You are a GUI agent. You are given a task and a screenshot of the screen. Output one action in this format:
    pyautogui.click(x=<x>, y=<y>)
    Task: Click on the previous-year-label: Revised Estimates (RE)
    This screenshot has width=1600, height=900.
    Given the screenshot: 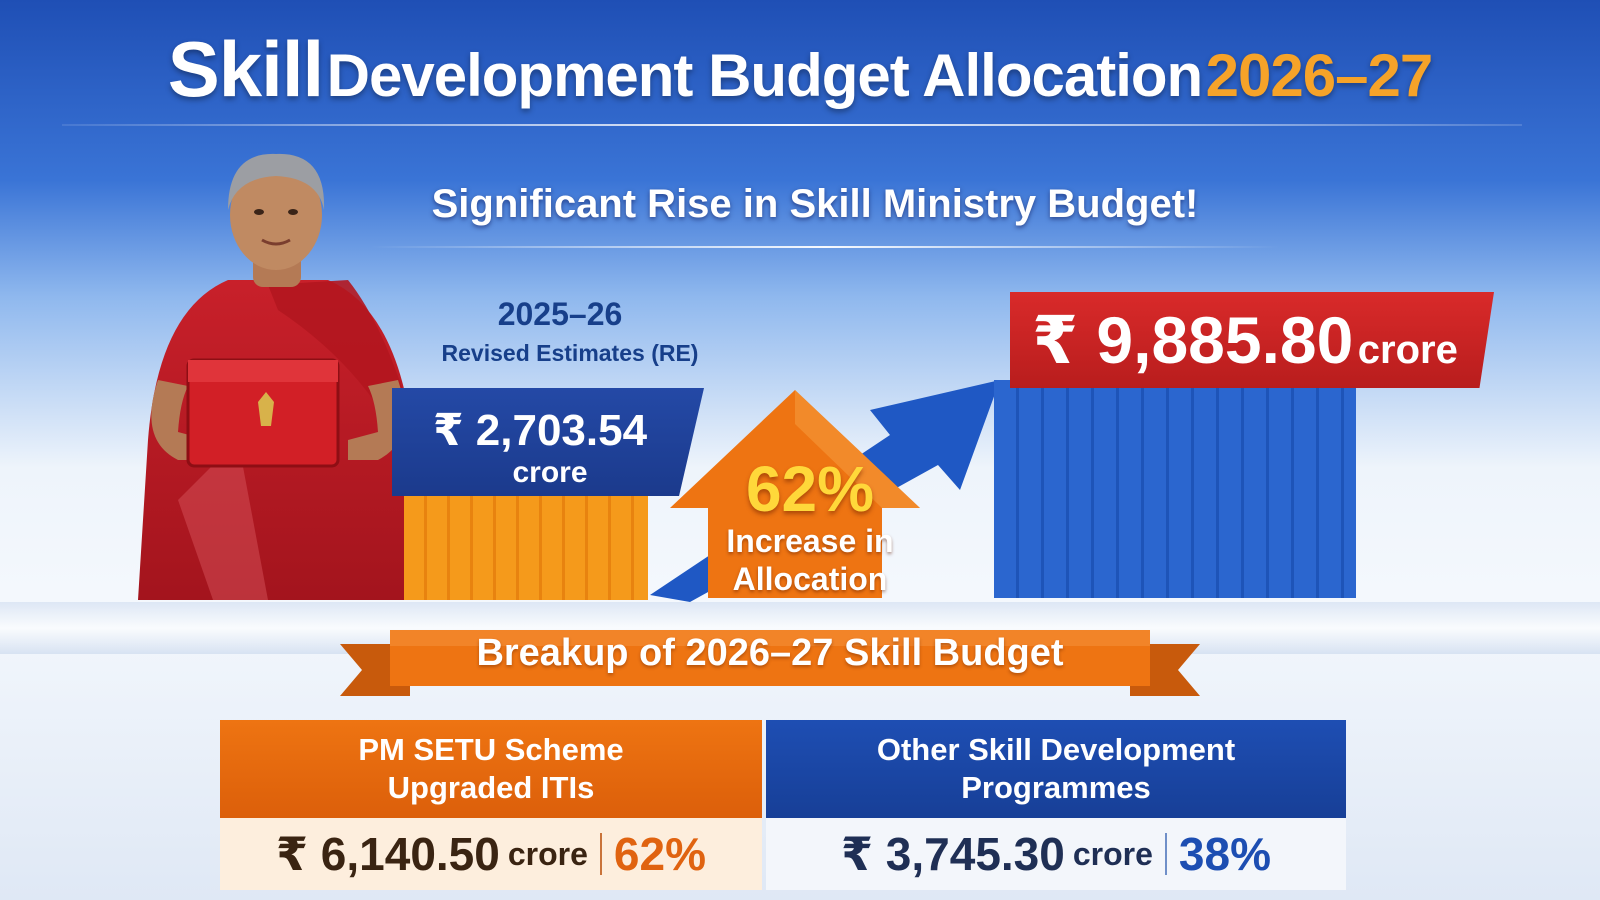 What is the action you would take?
    pyautogui.click(x=570, y=353)
    